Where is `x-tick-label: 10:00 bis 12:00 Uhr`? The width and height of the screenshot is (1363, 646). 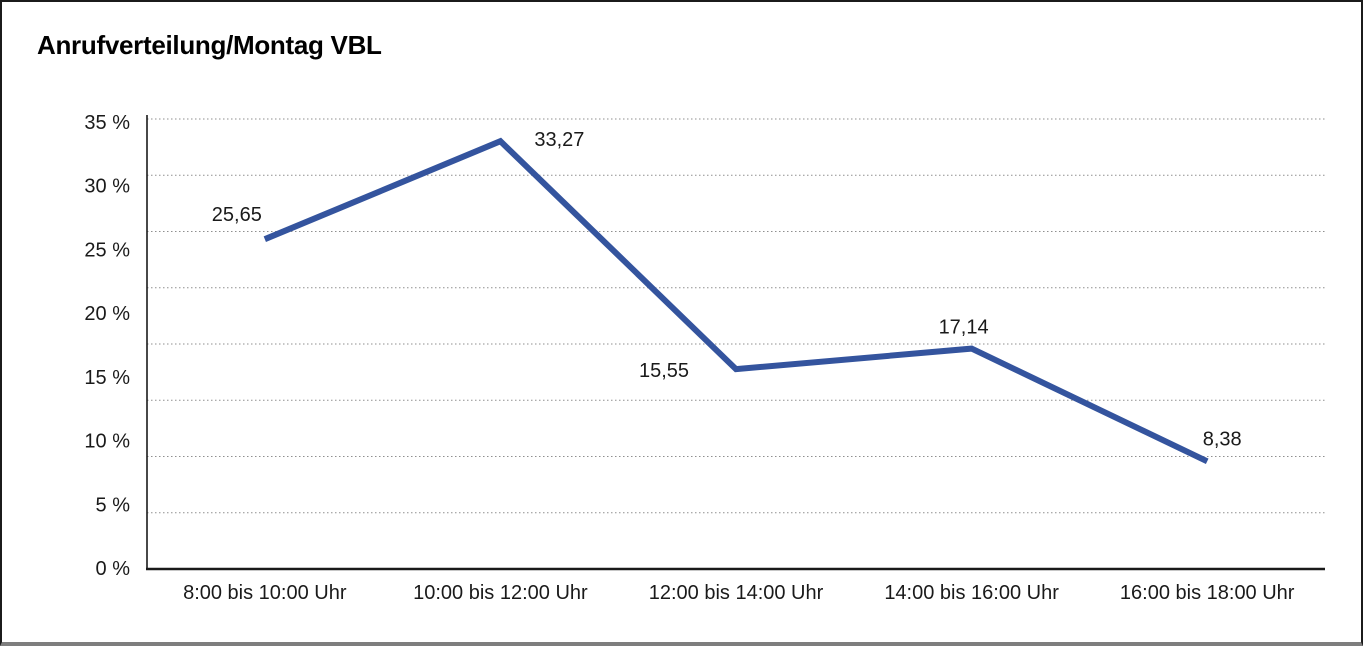
x-tick-label: 10:00 bis 12:00 Uhr is located at coordinates (500, 593).